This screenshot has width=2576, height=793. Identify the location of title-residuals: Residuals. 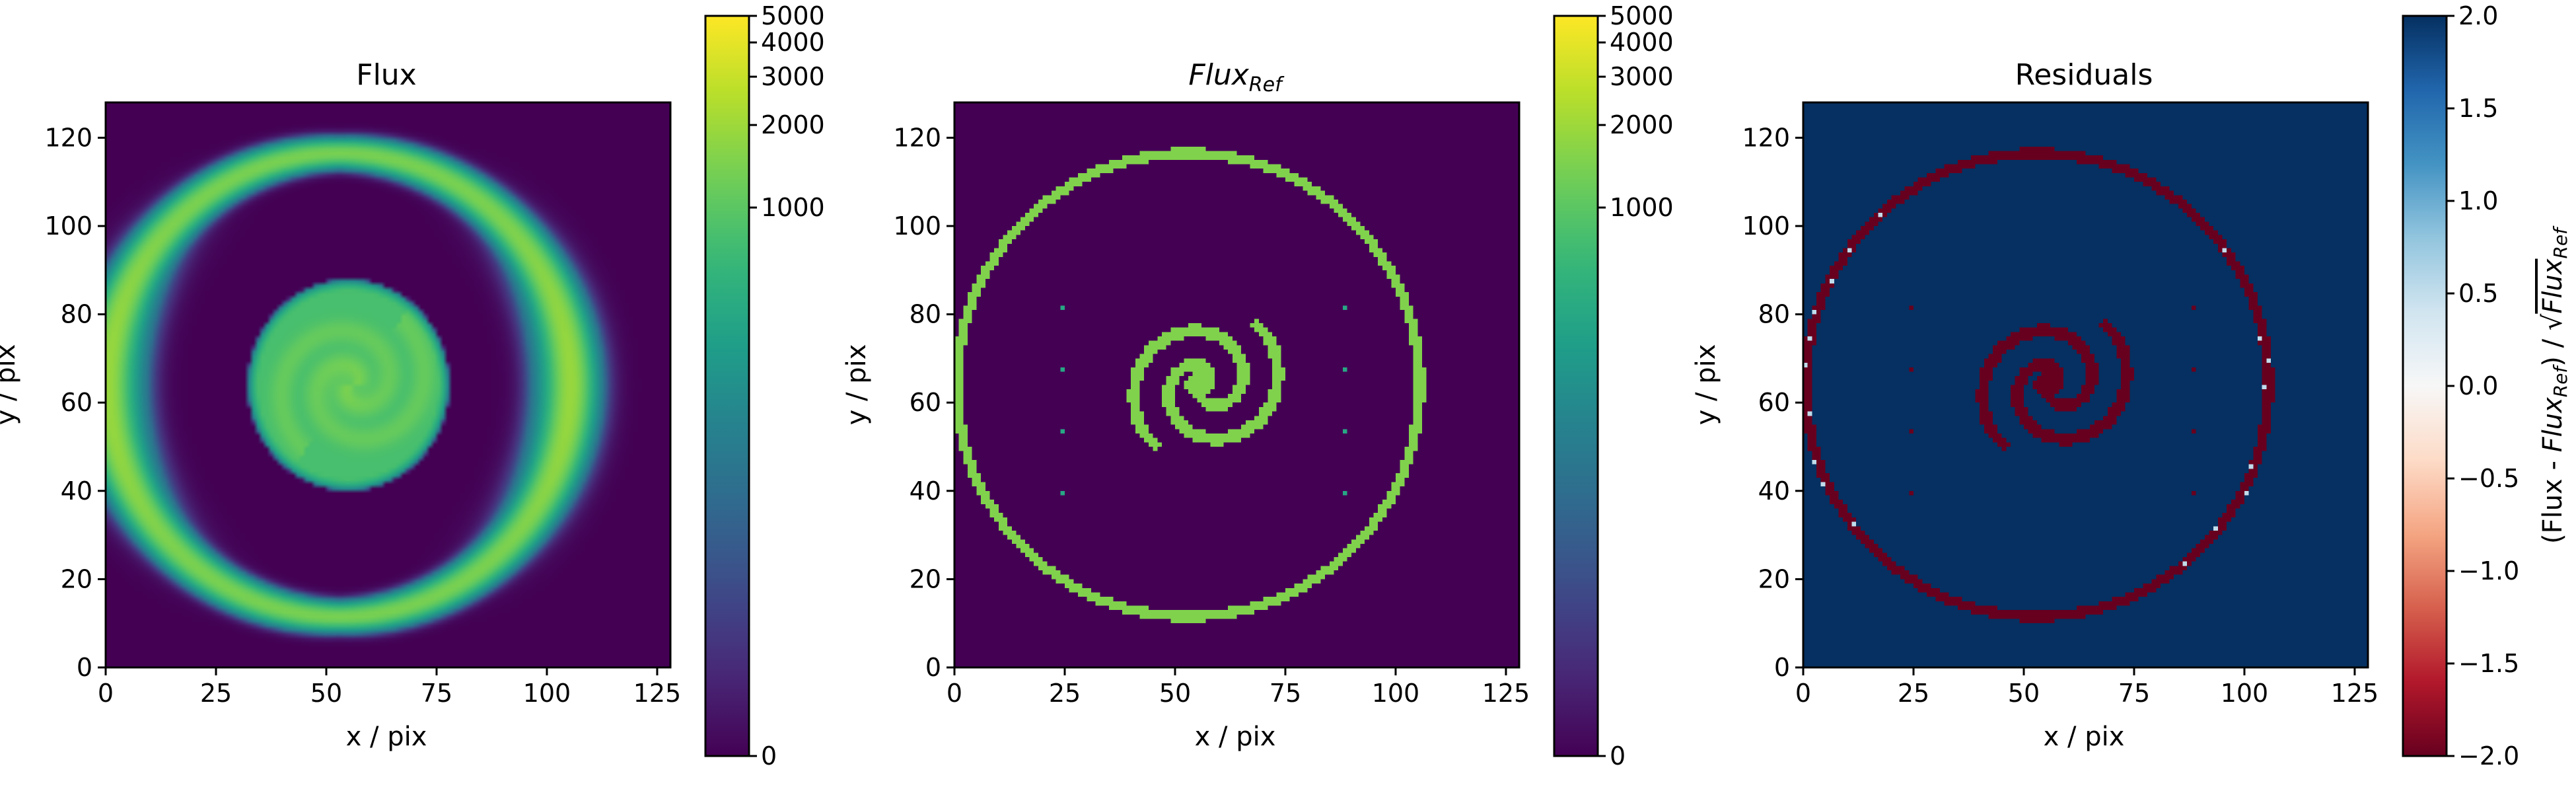
(2084, 75).